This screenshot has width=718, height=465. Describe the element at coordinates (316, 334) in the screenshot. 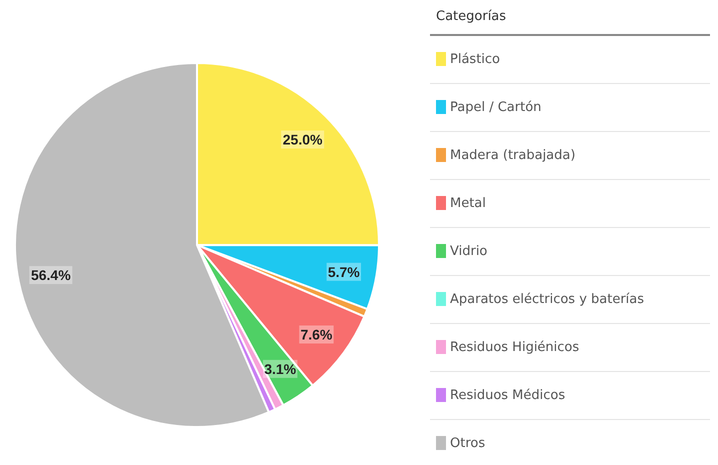

I see `data-label: 7.6%` at that location.